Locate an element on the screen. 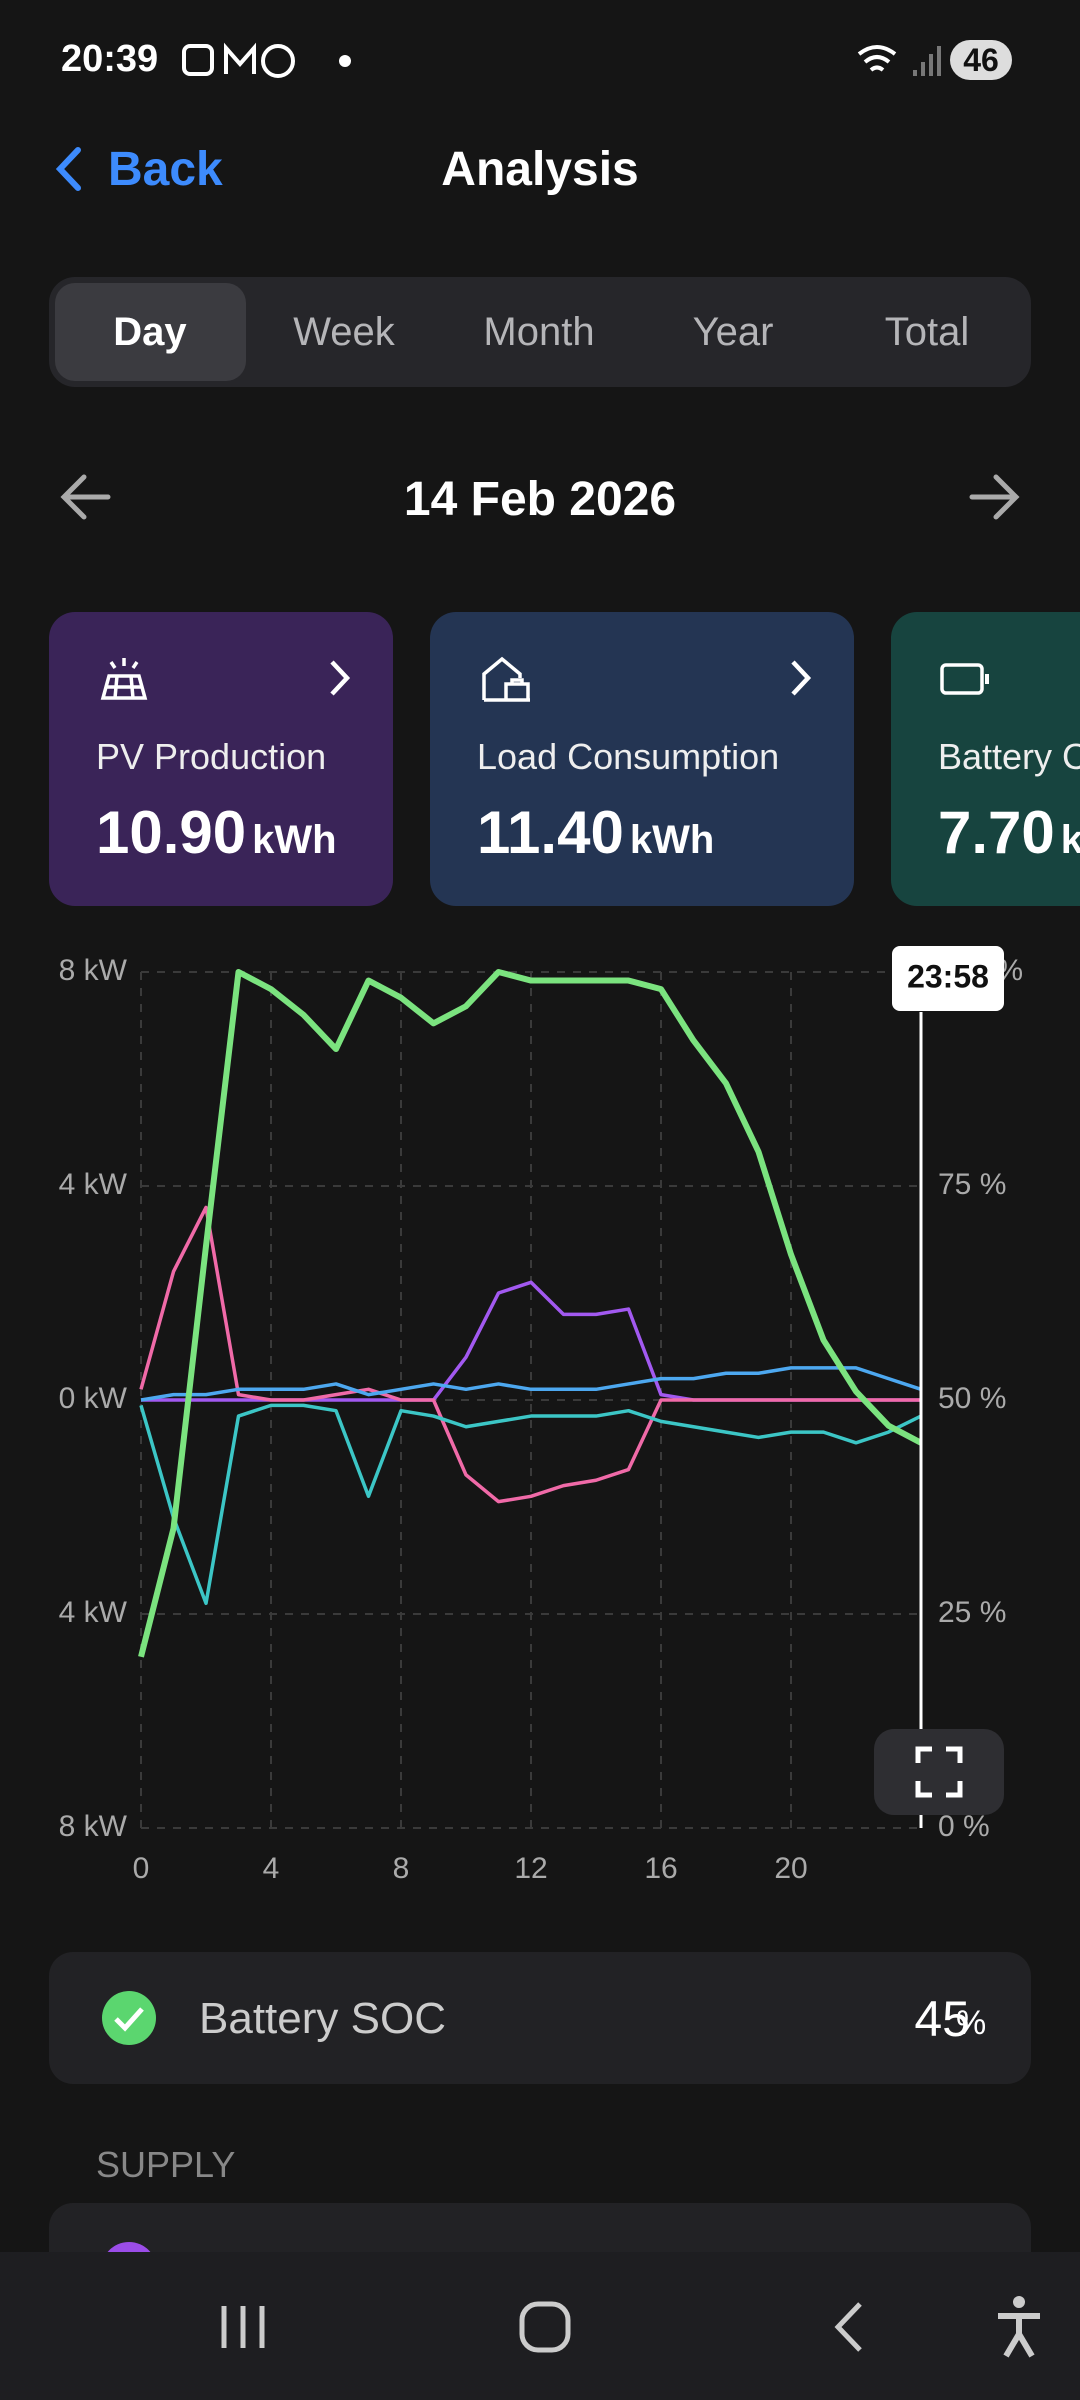 This screenshot has width=1080, height=2400. pv-card: PV Production 10.90 kWh is located at coordinates (221, 759).